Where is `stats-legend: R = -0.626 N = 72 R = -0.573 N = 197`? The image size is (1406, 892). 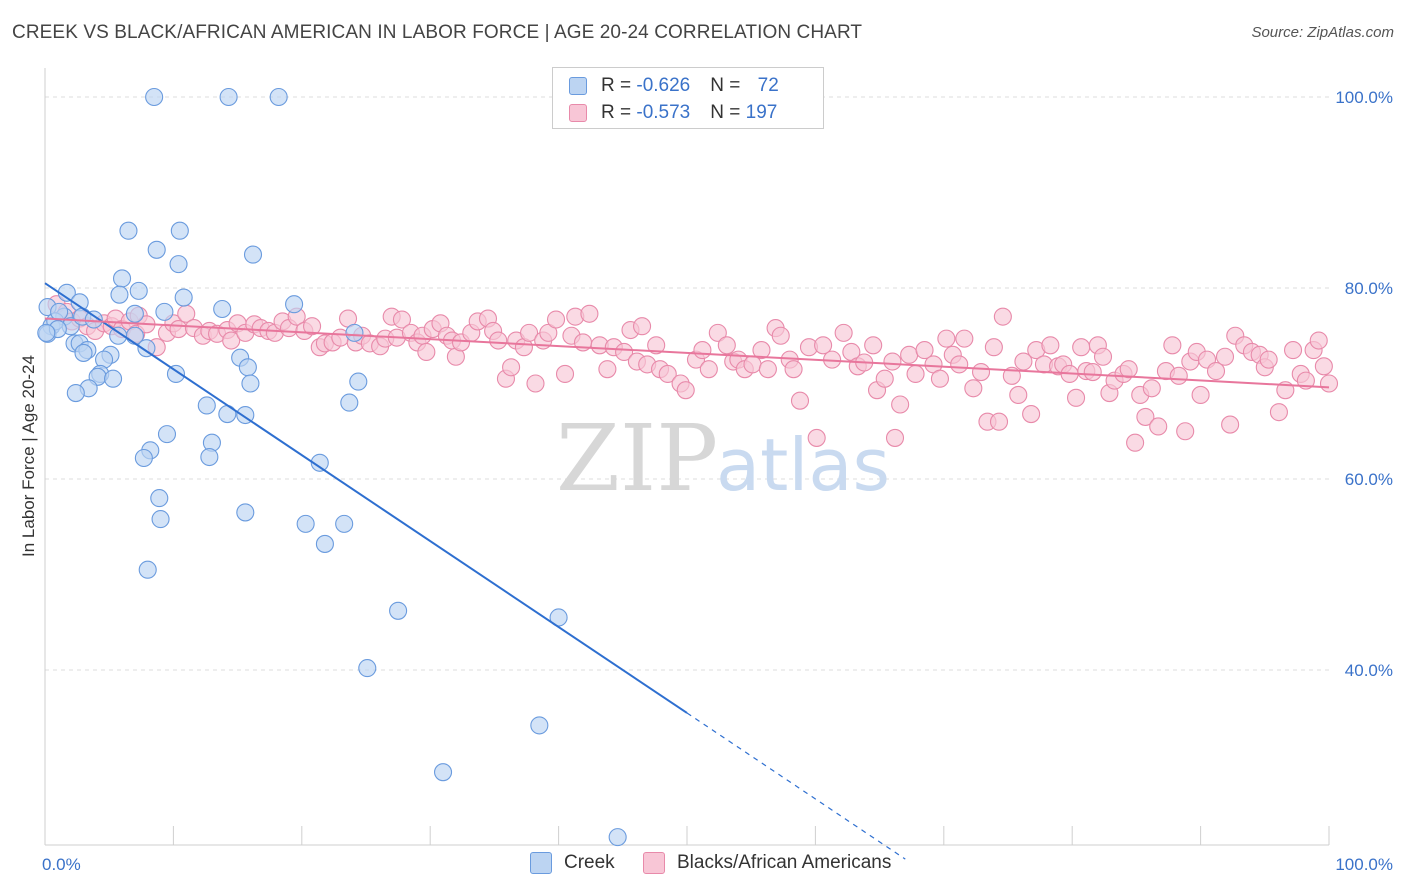
stats-legend: R = -0.626 N = 72 R = -0.573 N = 197 is located at coordinates (688, 98).